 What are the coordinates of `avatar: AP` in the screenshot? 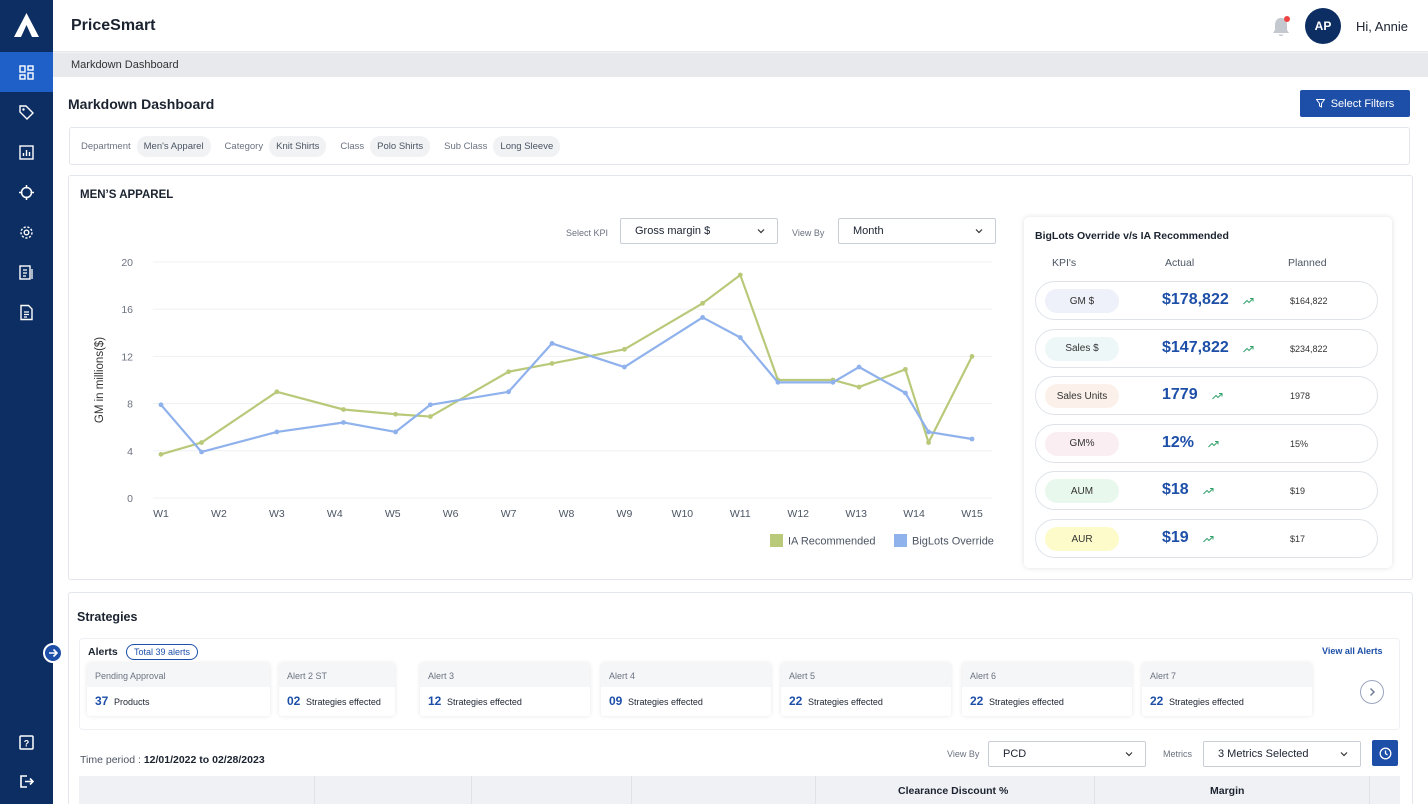 It's located at (1323, 26).